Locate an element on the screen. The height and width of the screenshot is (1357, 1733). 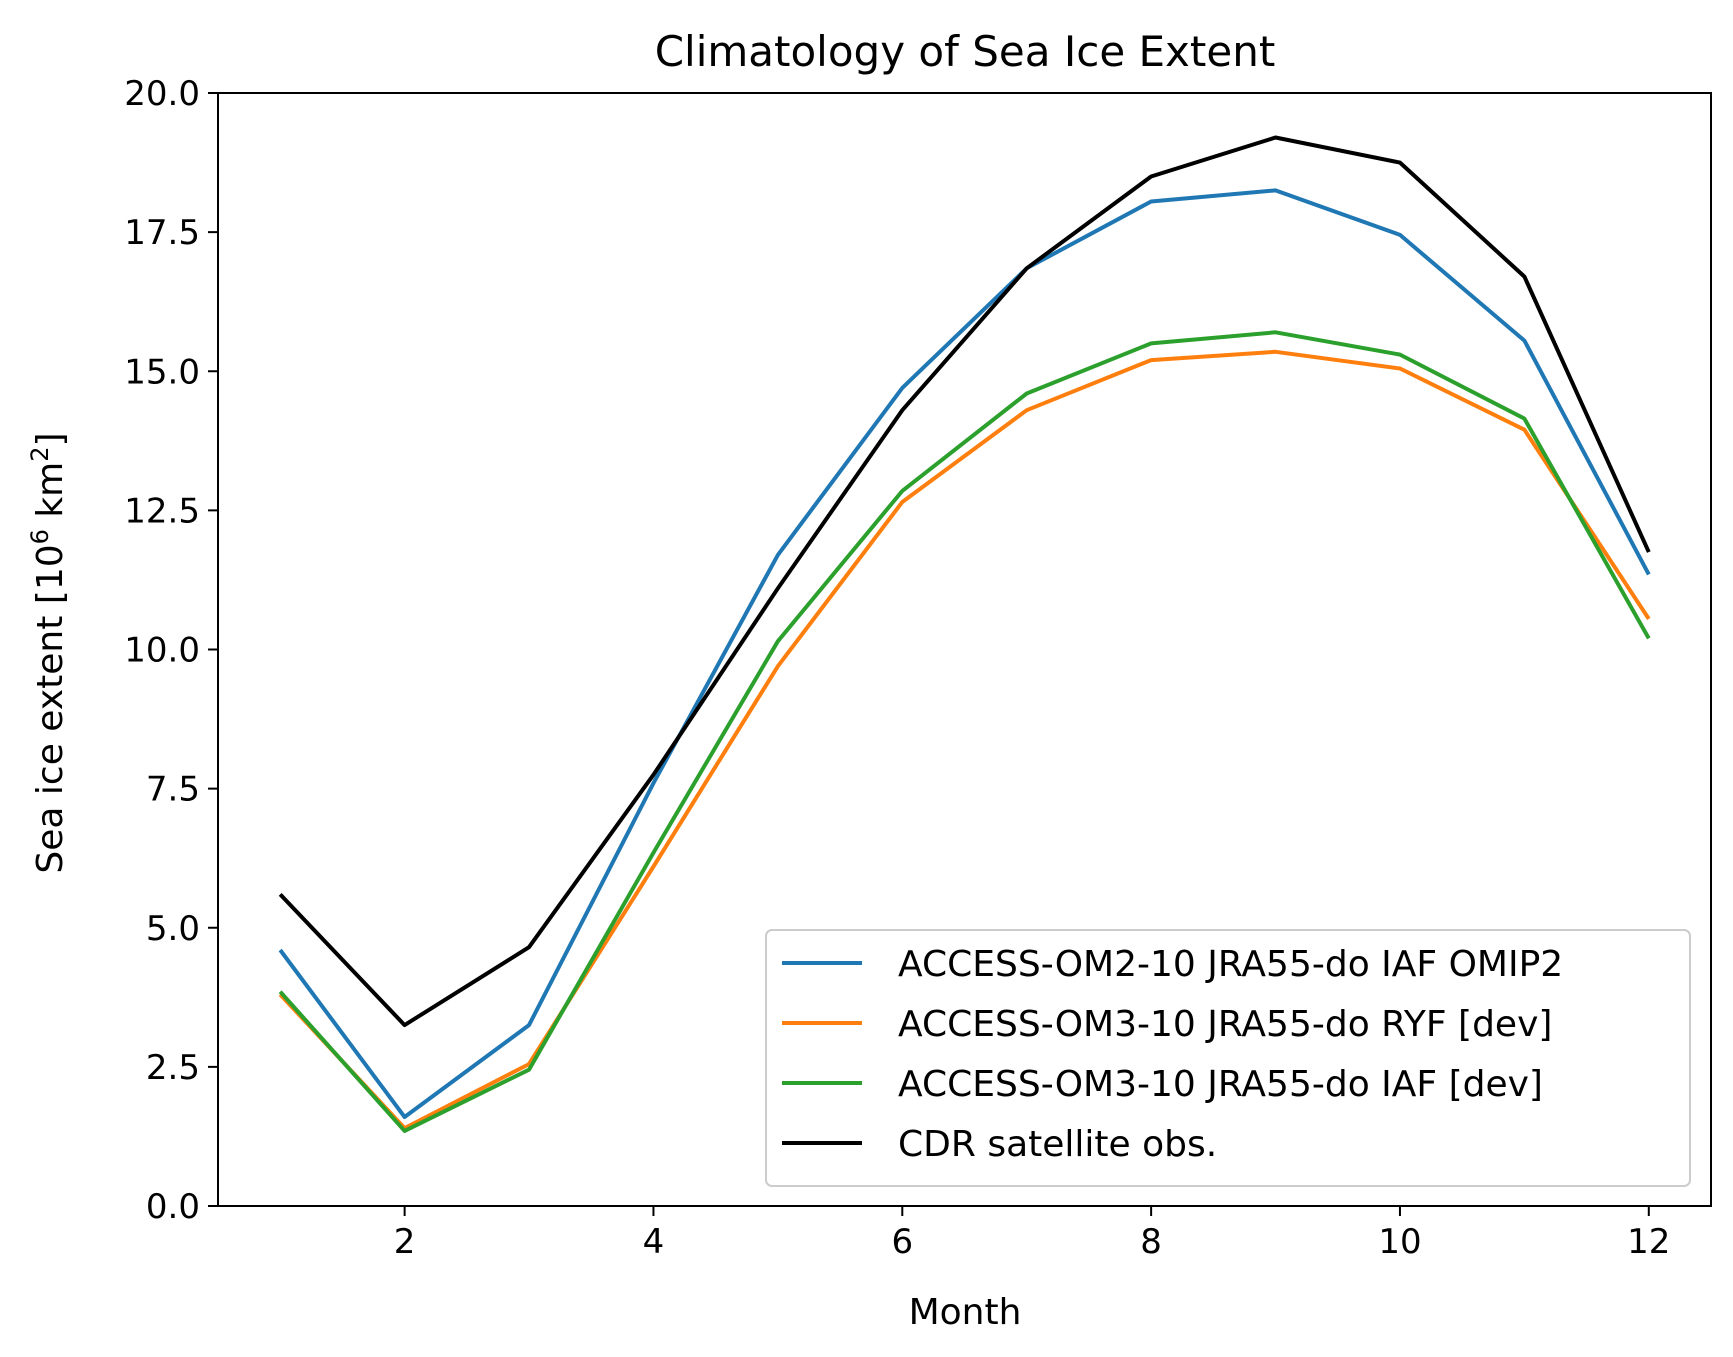
y-axis-label-exponent-6: 6 is located at coordinates (40, 536).